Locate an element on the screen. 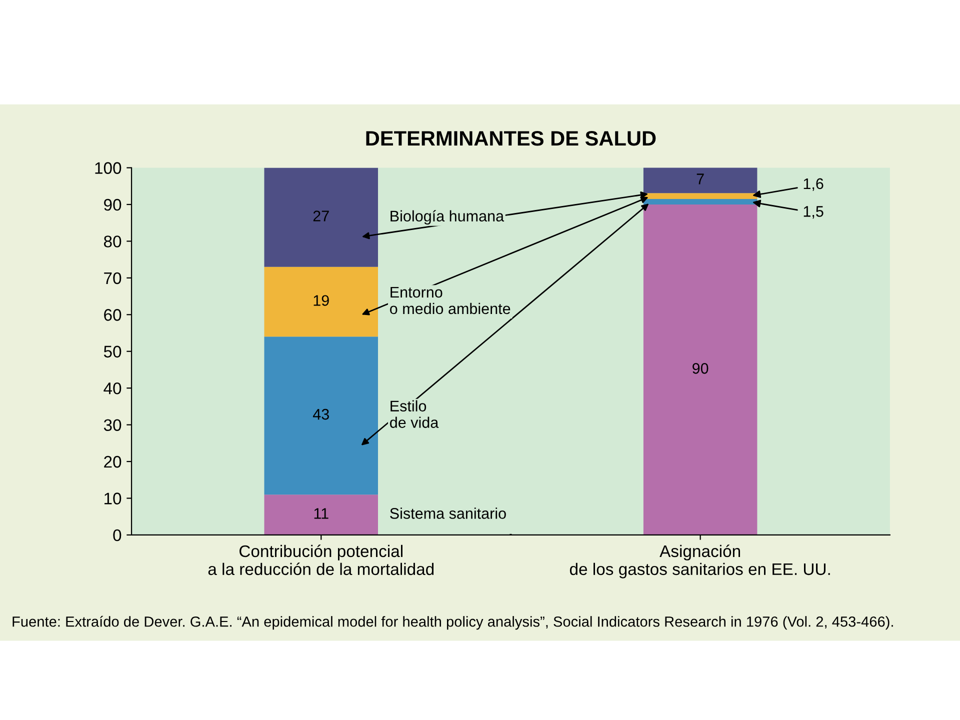 This screenshot has width=960, height=720. data-label: 1,5 is located at coordinates (814, 212).